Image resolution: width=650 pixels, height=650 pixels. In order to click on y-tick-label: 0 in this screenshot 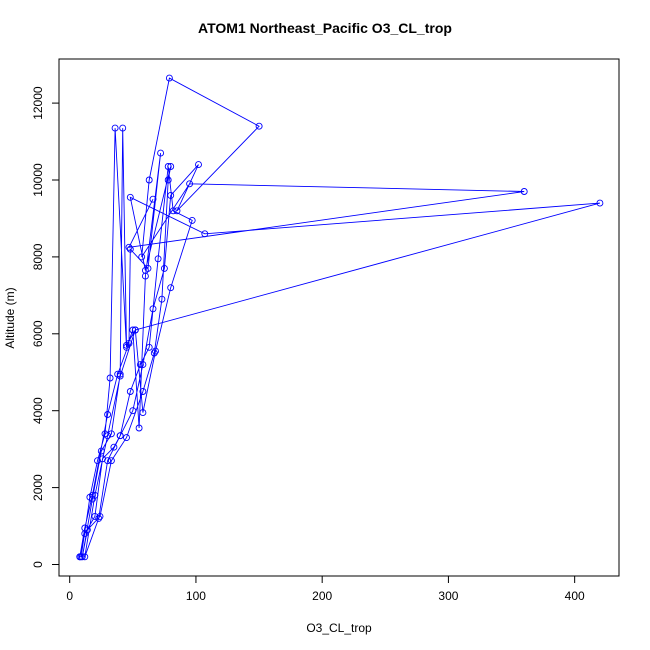, I will do `click(38, 564)`.